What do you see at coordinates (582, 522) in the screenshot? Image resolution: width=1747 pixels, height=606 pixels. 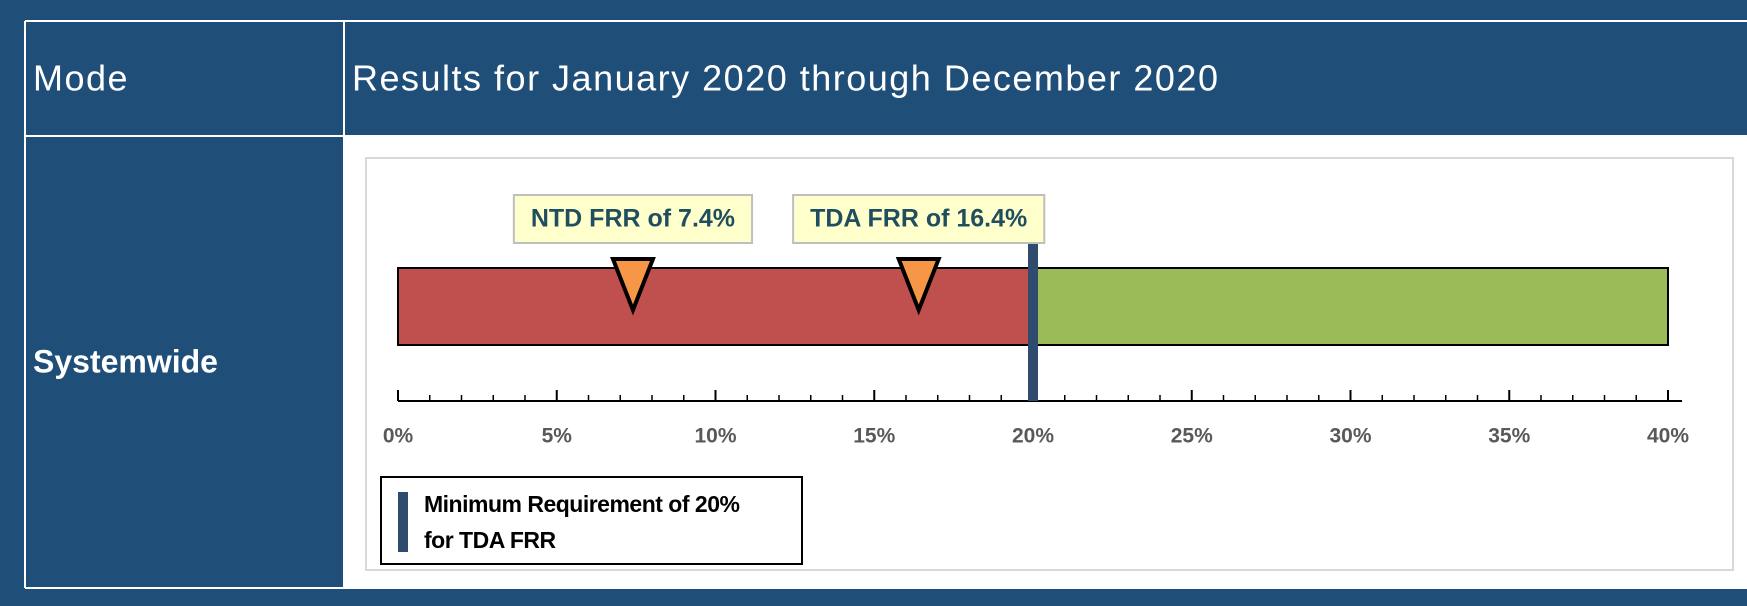 I see `legend-label: Minimum Requirement of 20% for TDA FRR` at bounding box center [582, 522].